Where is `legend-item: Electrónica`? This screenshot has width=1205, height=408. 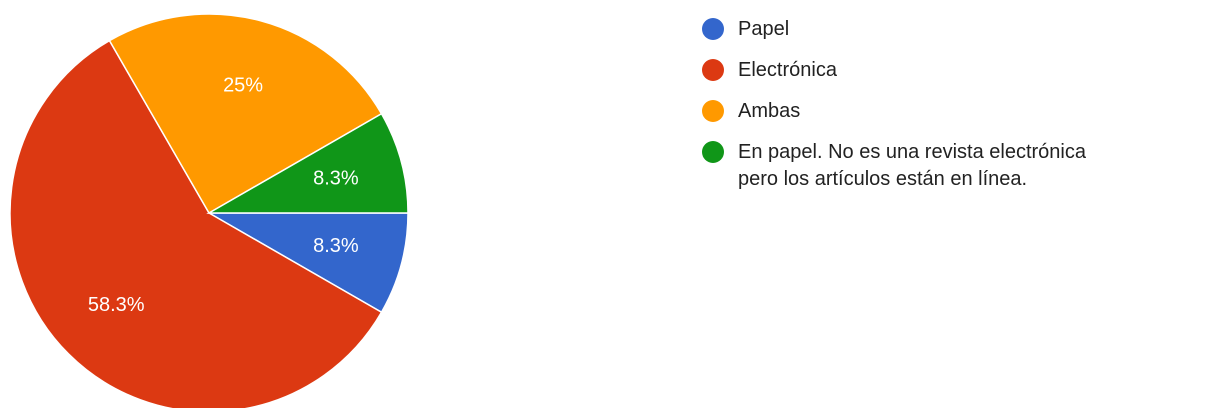
legend-item: Electrónica is located at coordinates (912, 70).